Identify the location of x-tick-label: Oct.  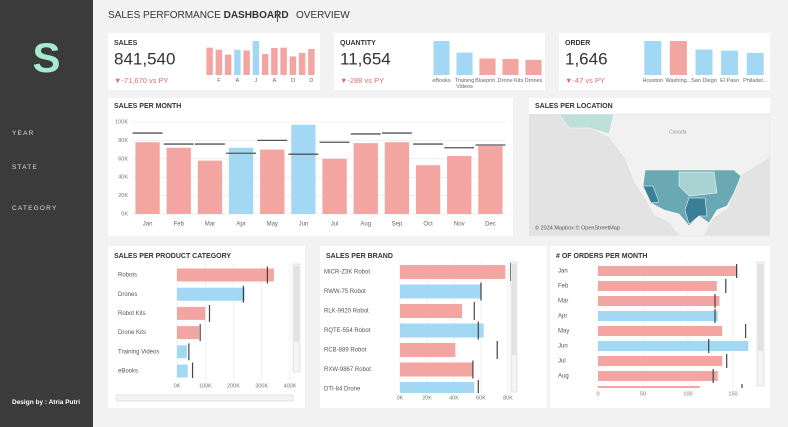
(428, 225).